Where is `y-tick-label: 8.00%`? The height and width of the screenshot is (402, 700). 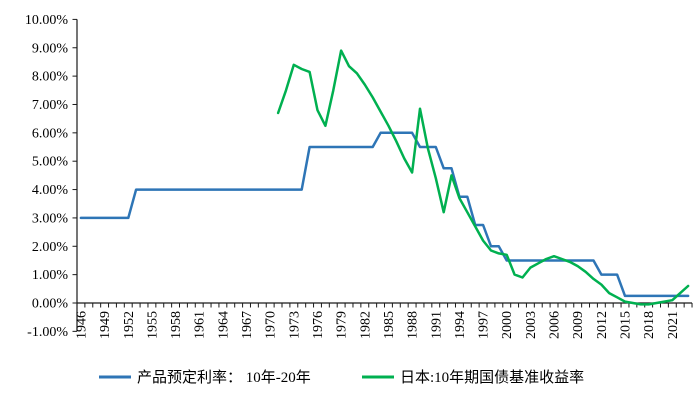 y-tick-label: 8.00% is located at coordinates (50, 77).